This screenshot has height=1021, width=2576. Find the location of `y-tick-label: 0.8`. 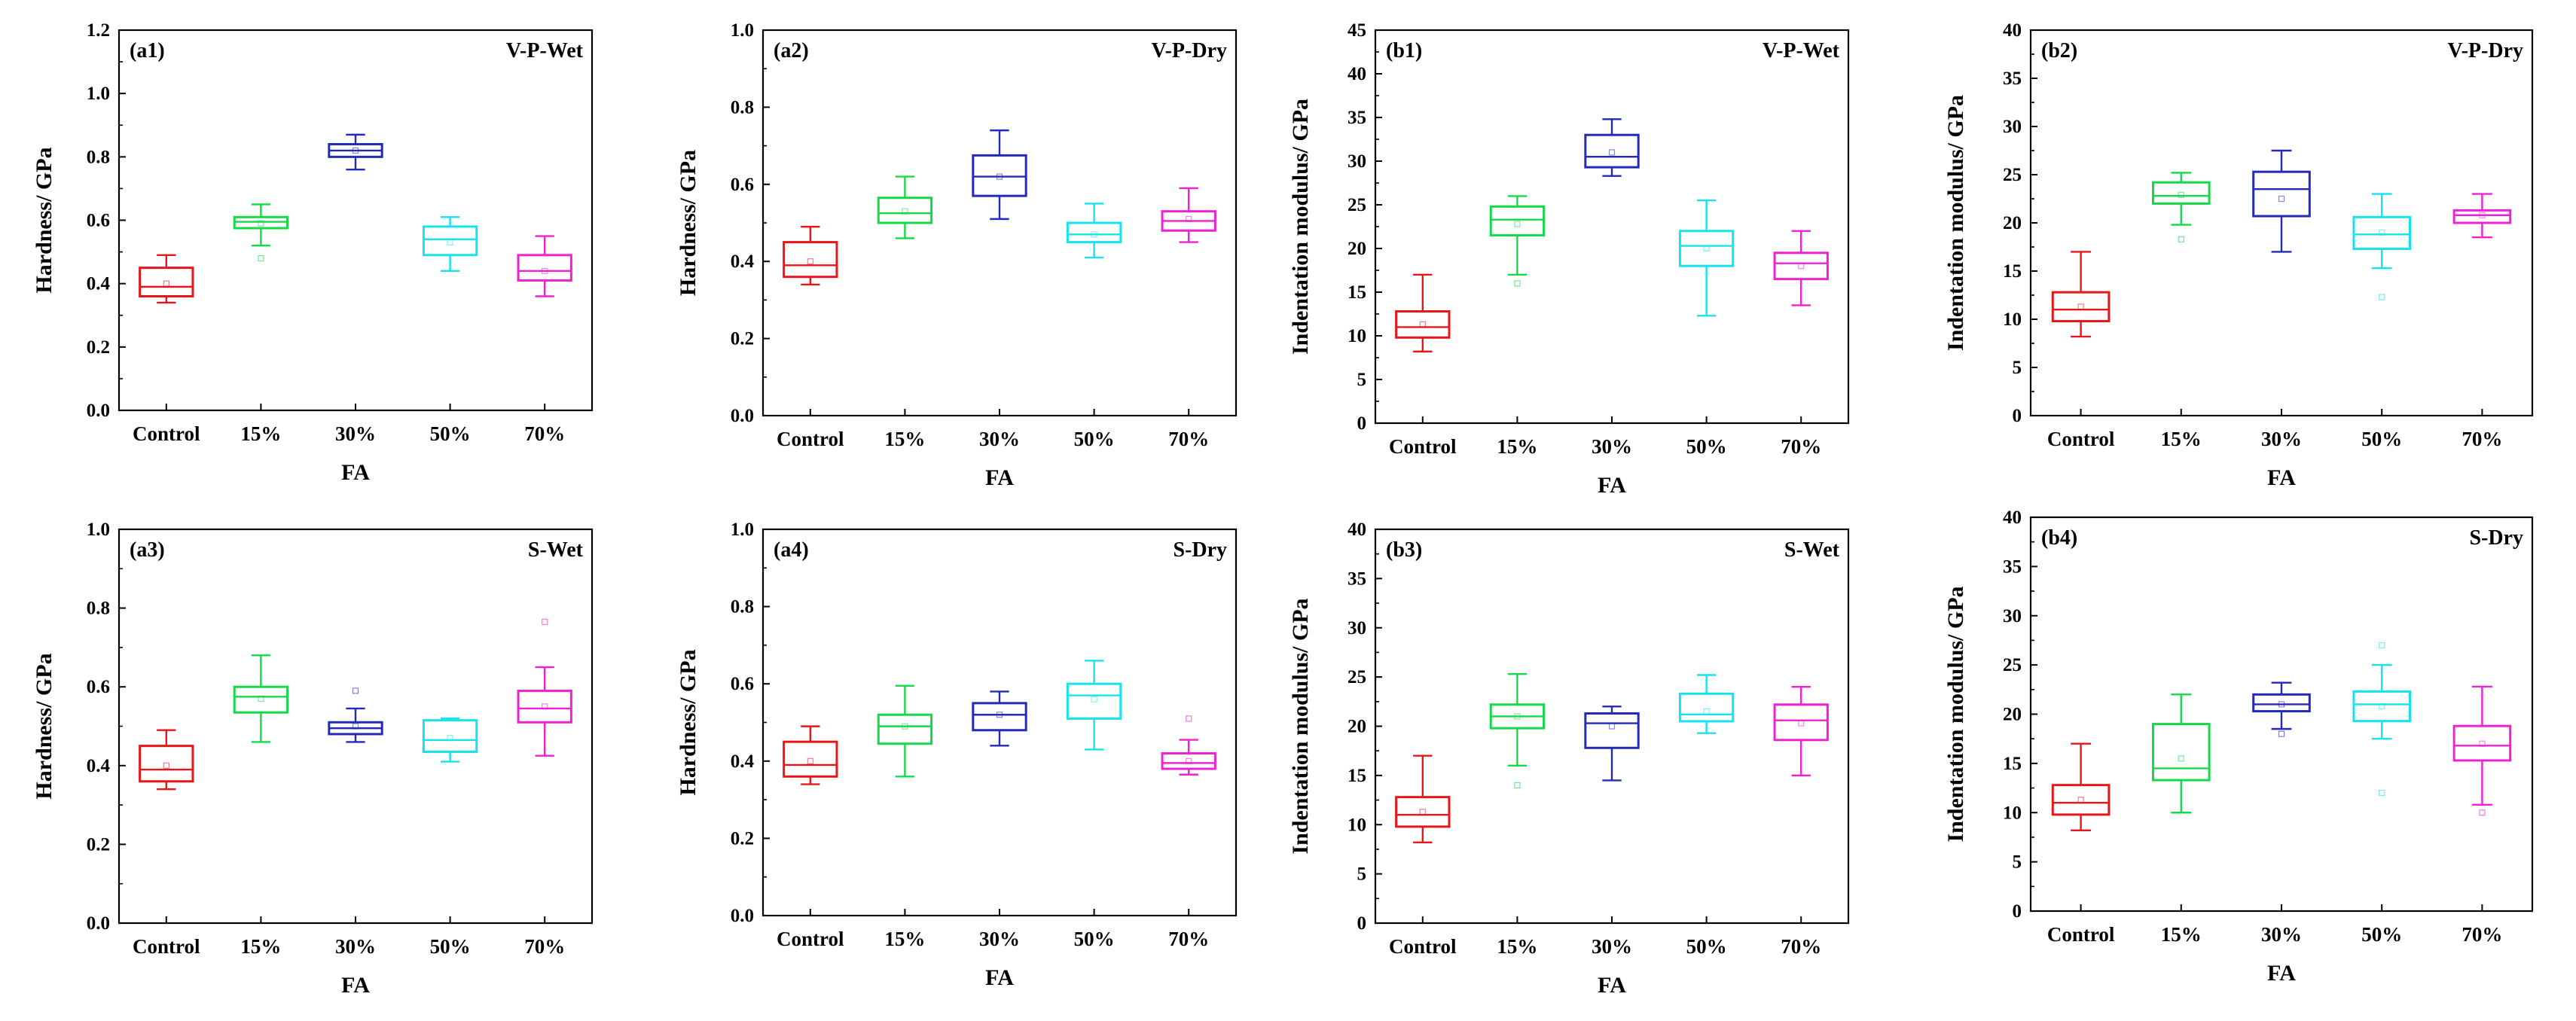

y-tick-label: 0.8 is located at coordinates (99, 157).